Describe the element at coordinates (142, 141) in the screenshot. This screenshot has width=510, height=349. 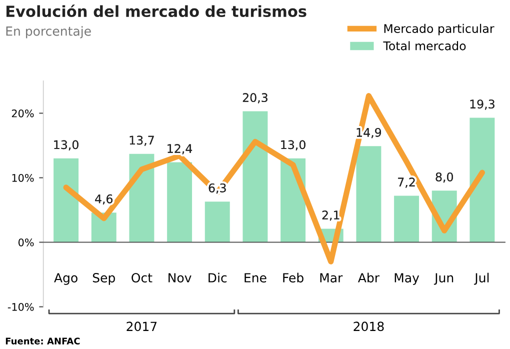
I see `data-label: 13,7` at that location.